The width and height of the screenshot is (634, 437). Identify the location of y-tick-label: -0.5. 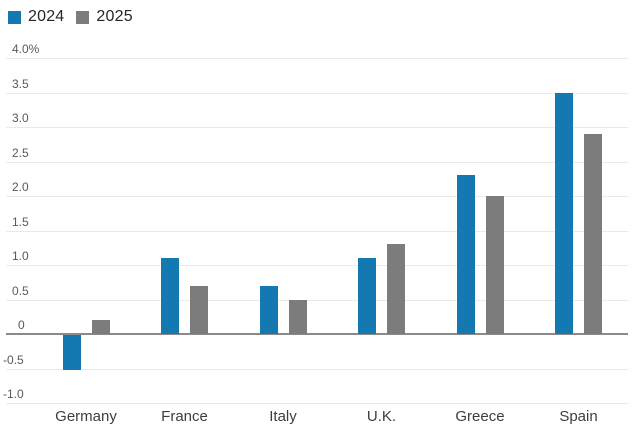
(13, 359).